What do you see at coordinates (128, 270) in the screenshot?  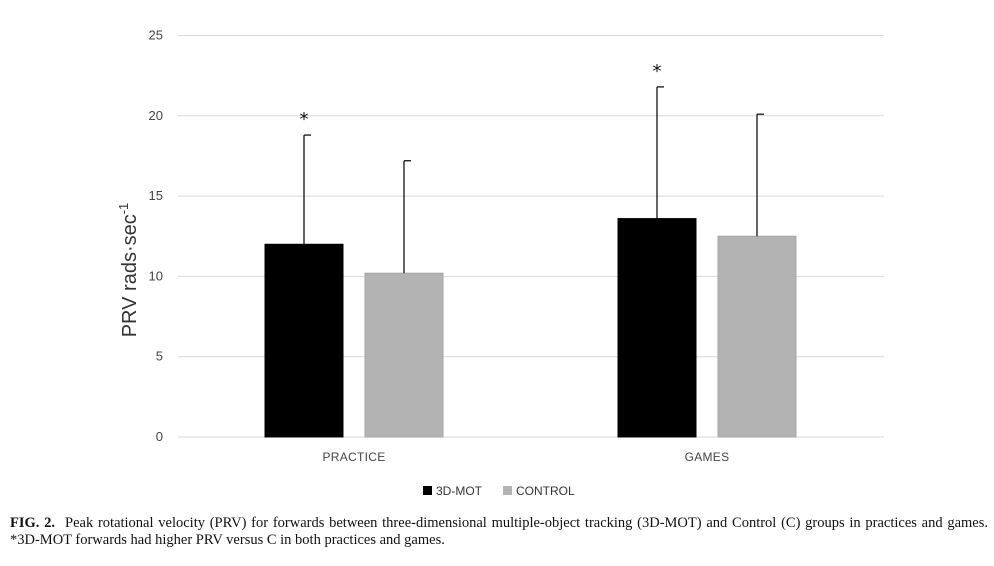 I see `y-axis-label: PRV rads·sec-1` at bounding box center [128, 270].